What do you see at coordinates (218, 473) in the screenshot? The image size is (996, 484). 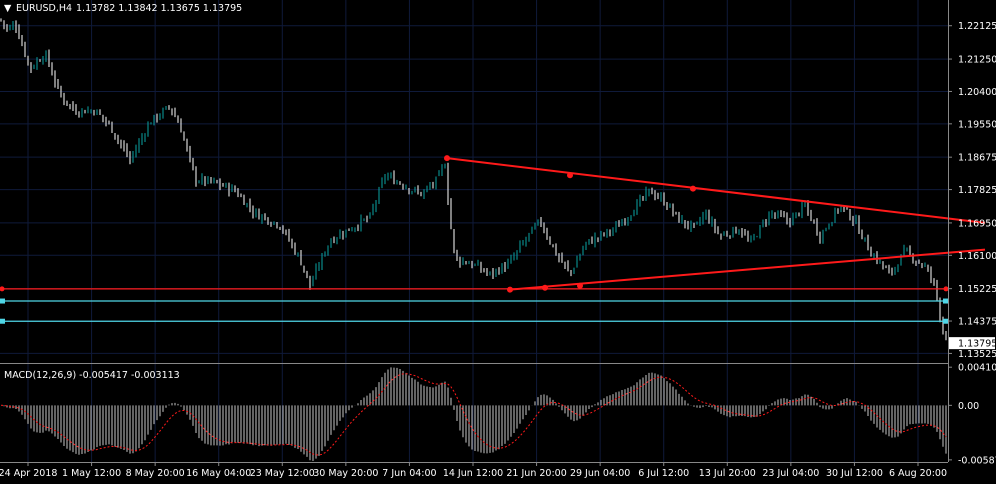 I see `time-tick-label: 16 May 04:00` at bounding box center [218, 473].